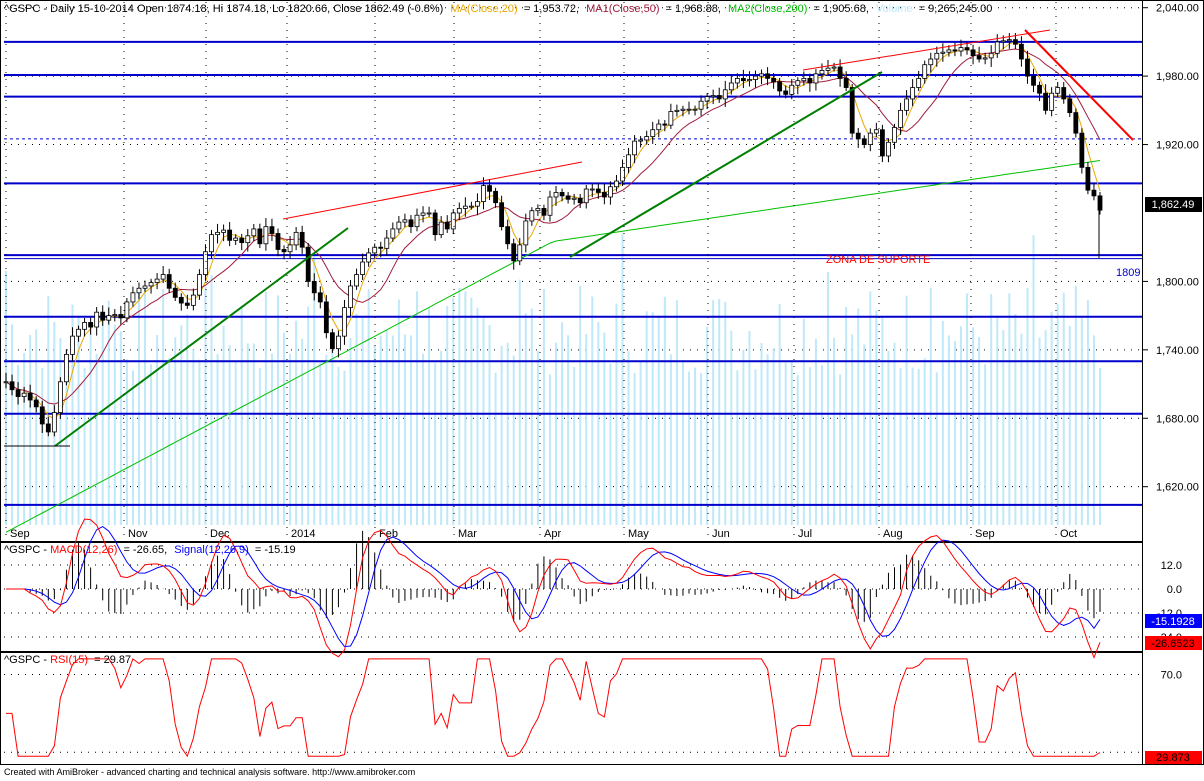  What do you see at coordinates (1171, 566) in the screenshot?
I see `macd-tick-label: 12.0` at bounding box center [1171, 566].